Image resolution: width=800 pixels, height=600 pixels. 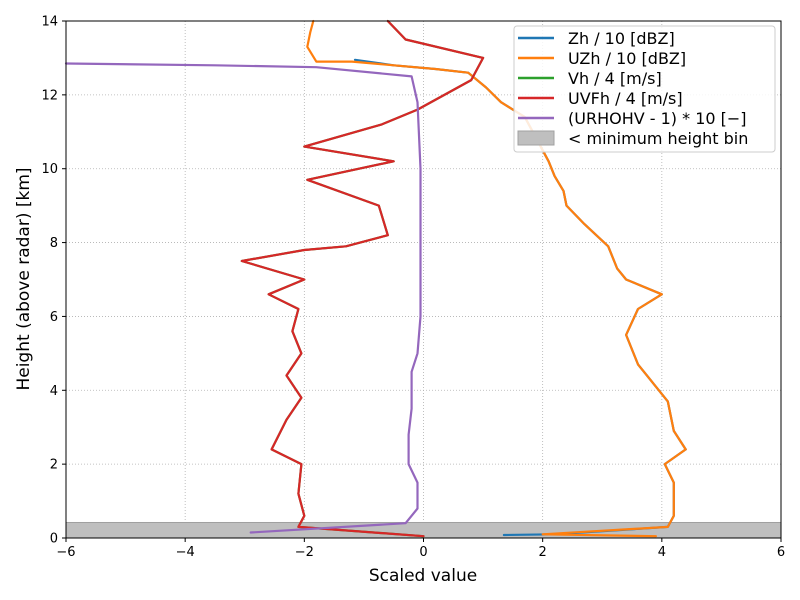 I want to click on legend-label: < minimum height bin, so click(x=658, y=138).